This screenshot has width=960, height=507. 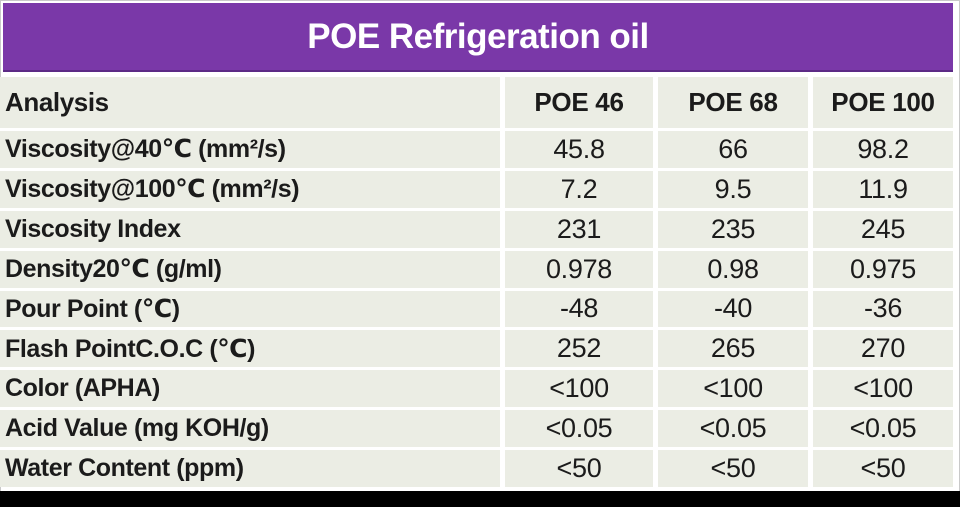 What do you see at coordinates (579, 309) in the screenshot?
I see `cell-value: -48` at bounding box center [579, 309].